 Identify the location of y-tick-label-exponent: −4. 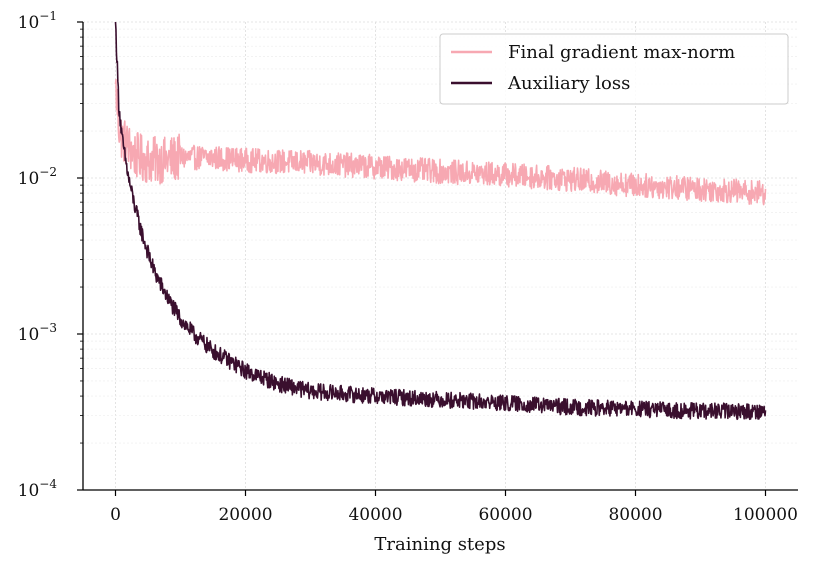
(48, 484).